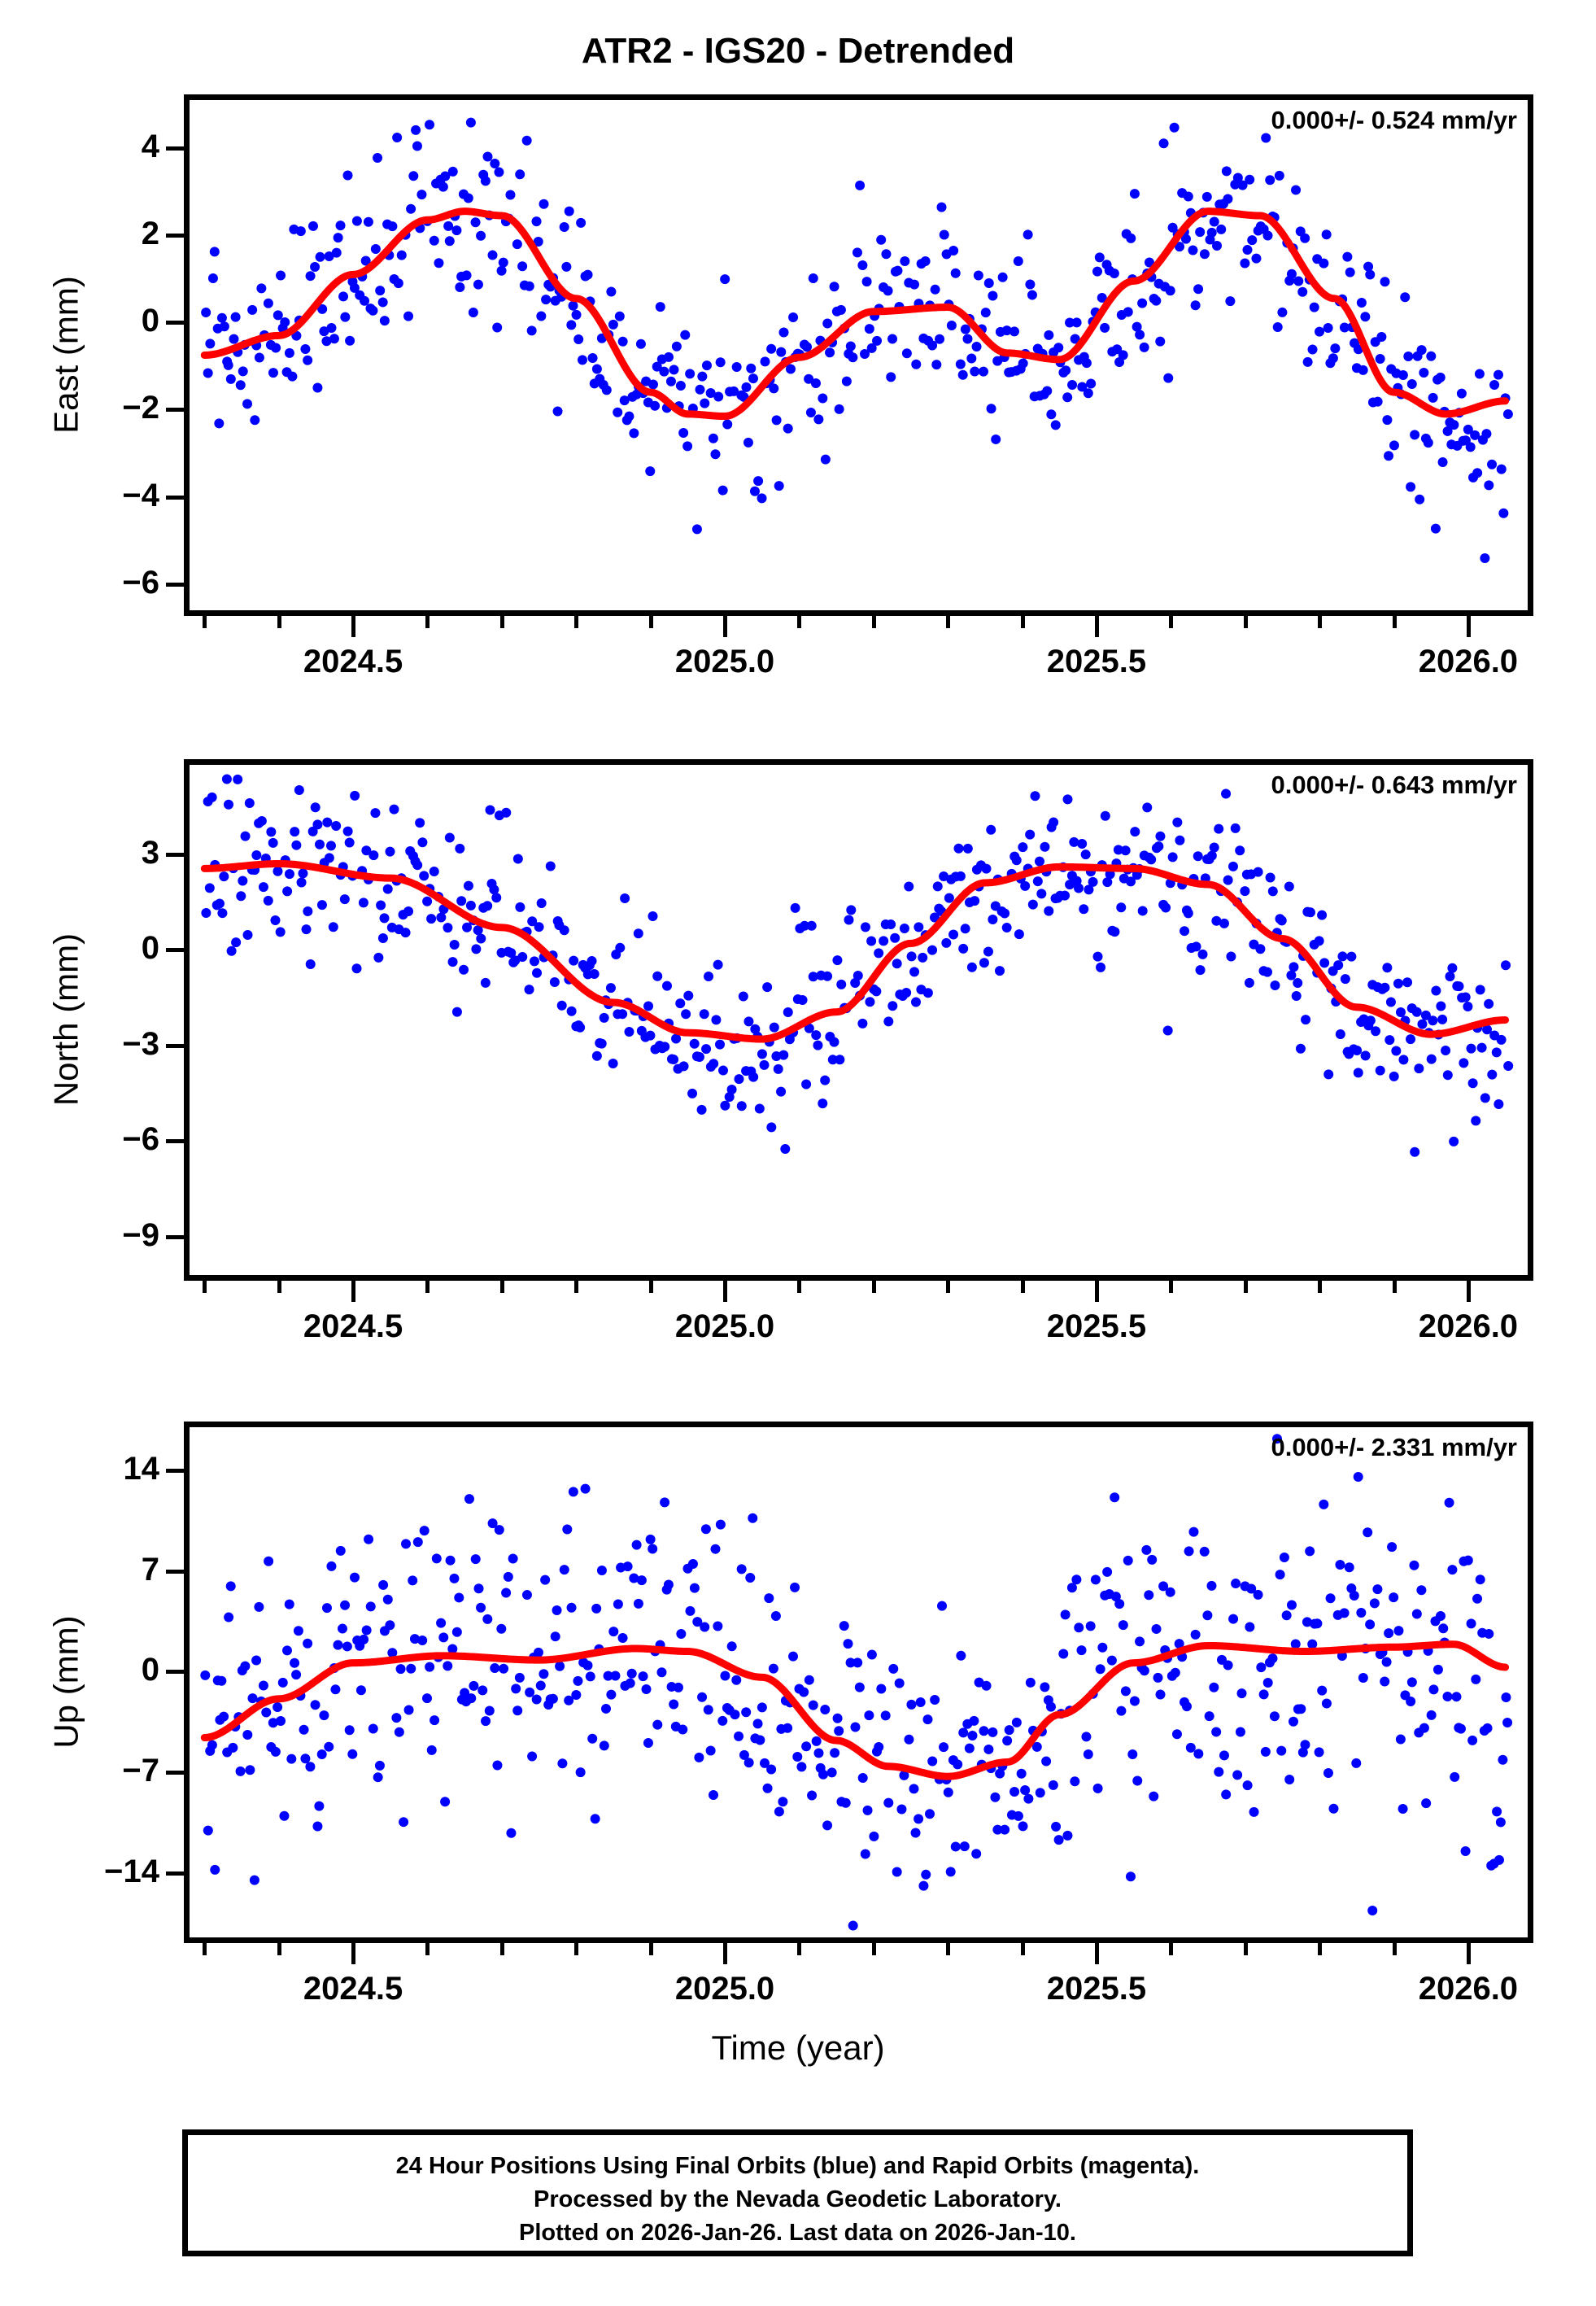 The width and height of the screenshot is (1596, 2306). What do you see at coordinates (150, 1569) in the screenshot?
I see `y-tick-label-up-1: 7` at bounding box center [150, 1569].